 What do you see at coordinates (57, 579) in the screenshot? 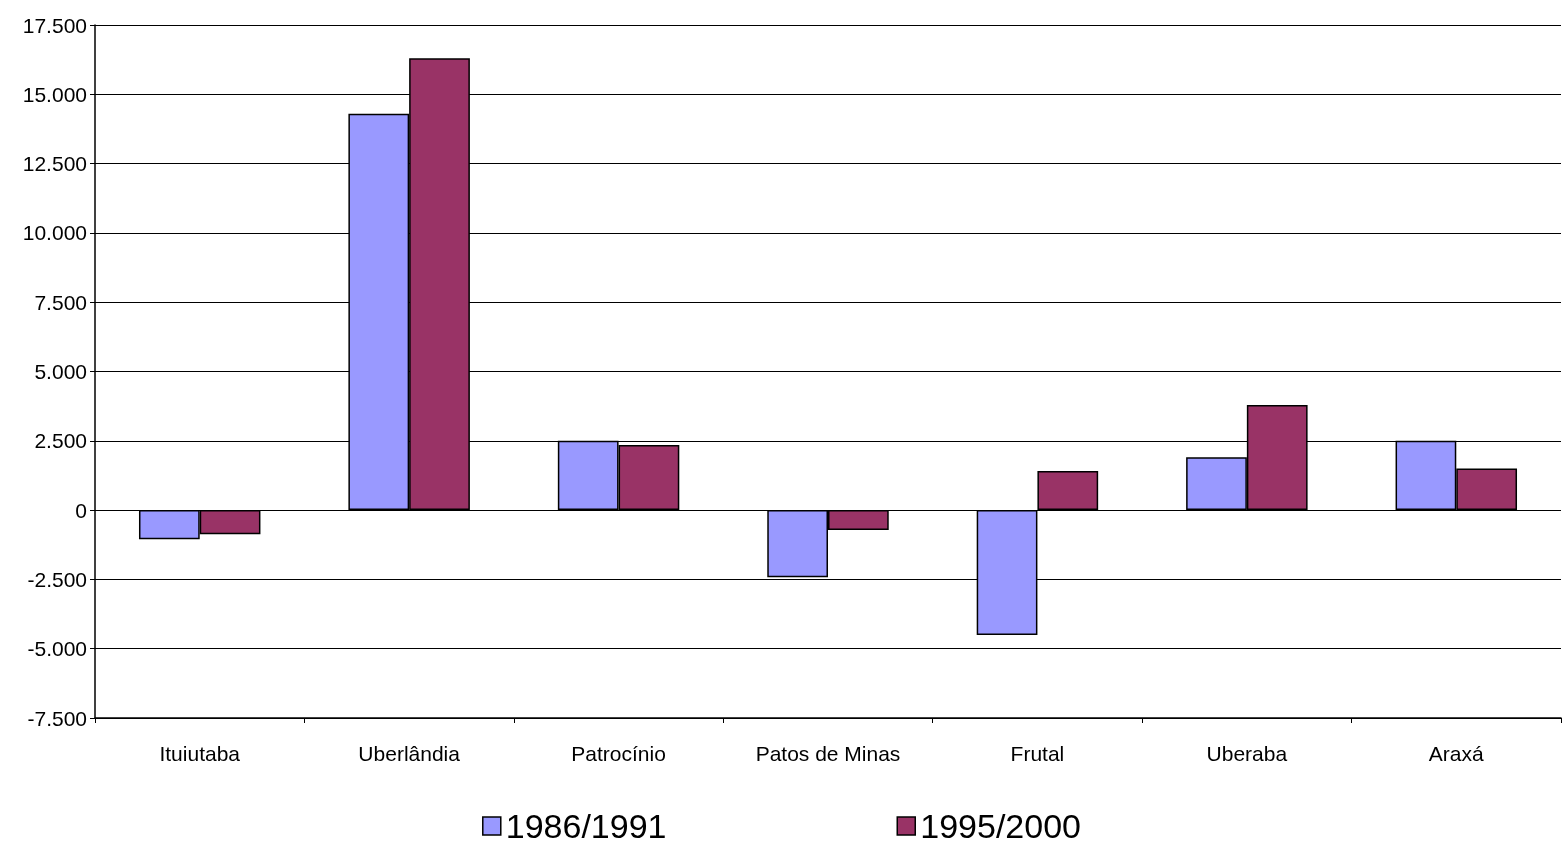
I see `y-tick-label: -2.500` at bounding box center [57, 579].